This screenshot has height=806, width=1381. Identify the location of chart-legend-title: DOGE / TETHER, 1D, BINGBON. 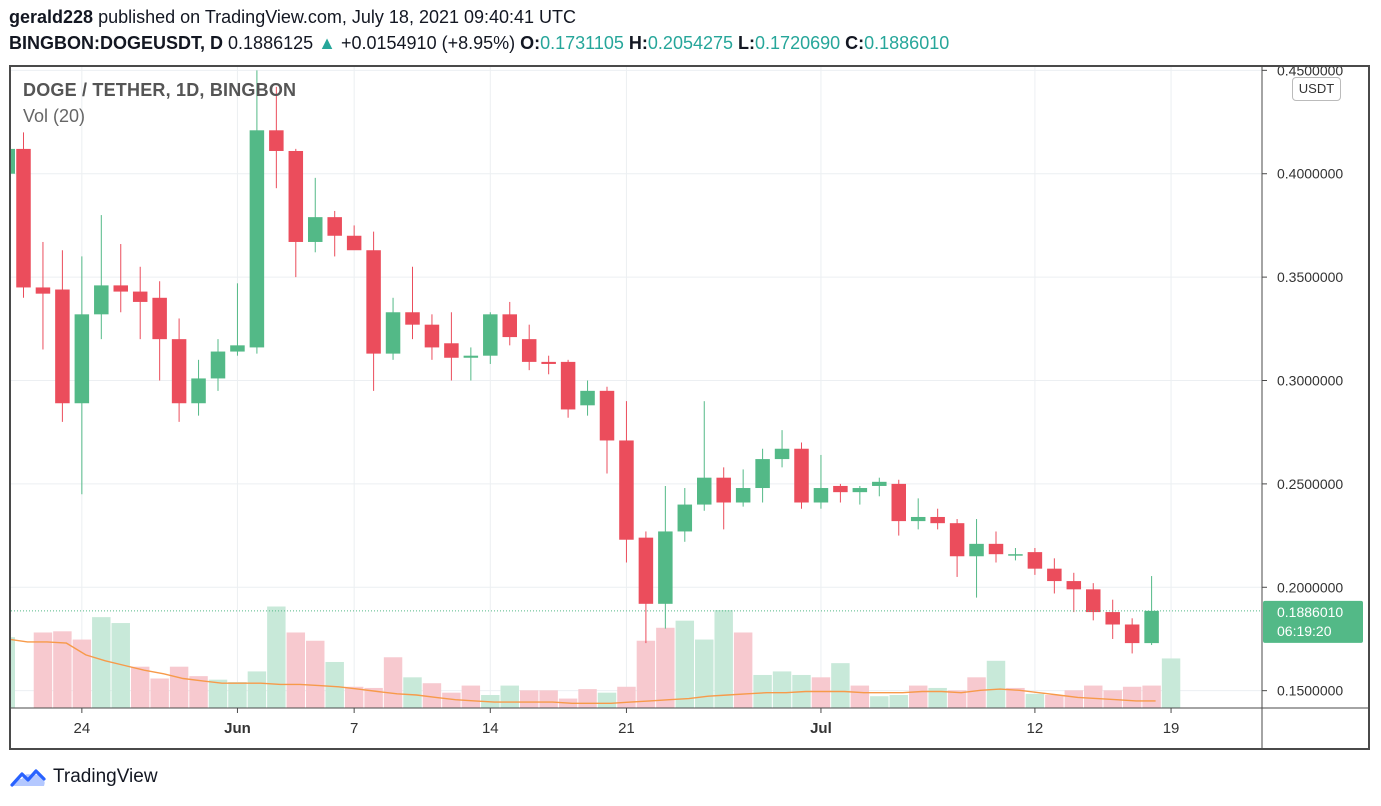
(160, 90).